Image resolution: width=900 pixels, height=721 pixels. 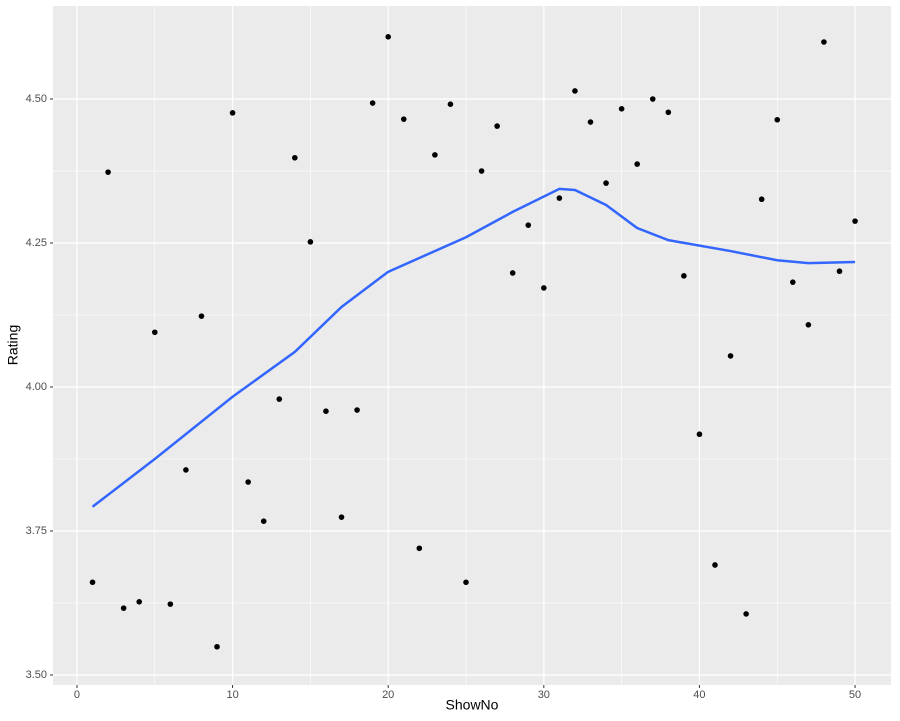 I want to click on y-tick-label: 4.50, so click(x=36, y=99).